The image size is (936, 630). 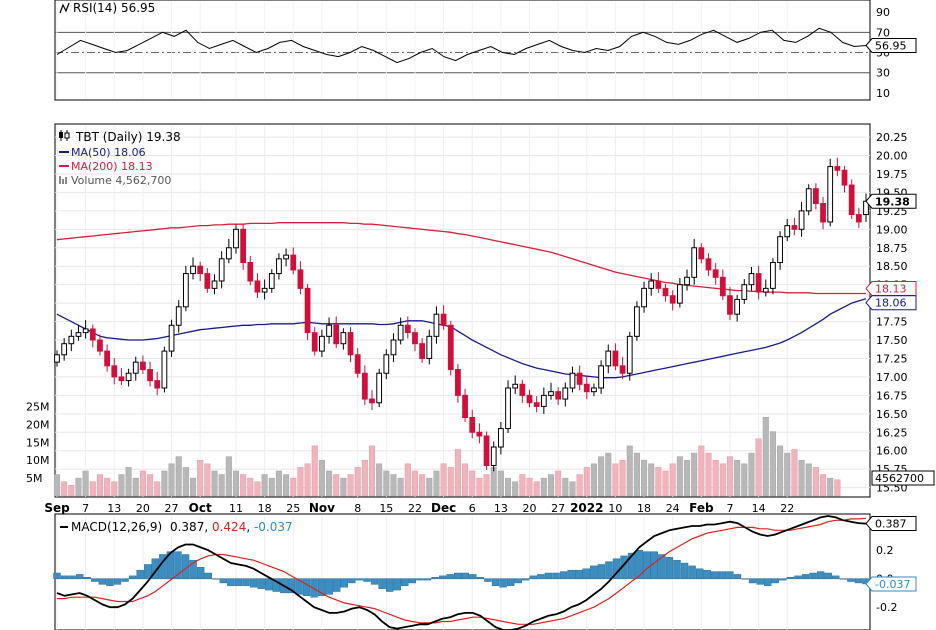 I want to click on price-tick-label: 20.25, so click(x=892, y=137).